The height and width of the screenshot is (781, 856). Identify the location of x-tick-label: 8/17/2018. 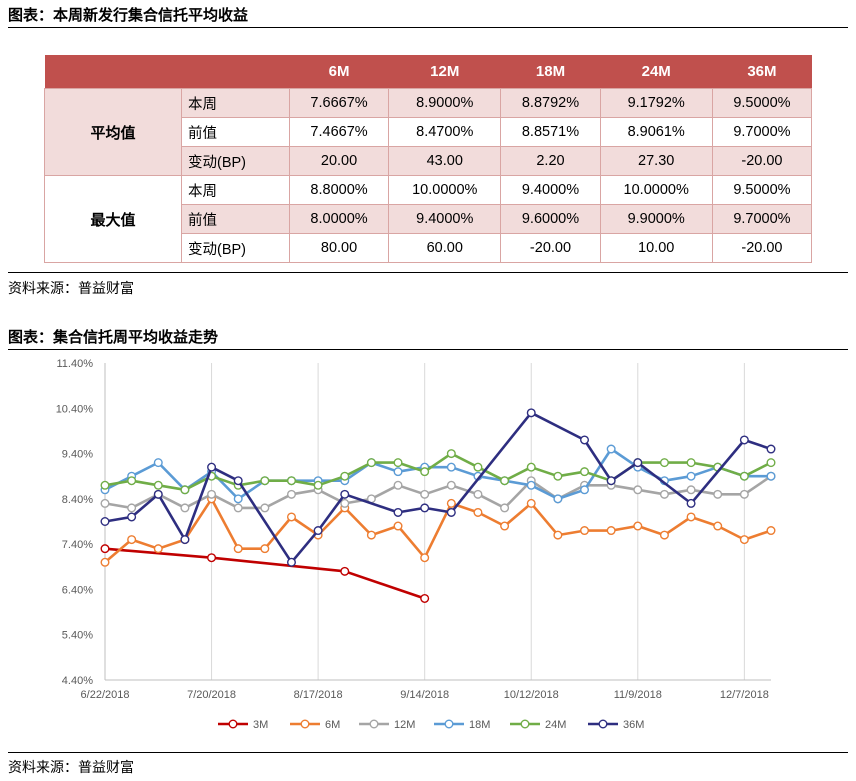
(318, 695).